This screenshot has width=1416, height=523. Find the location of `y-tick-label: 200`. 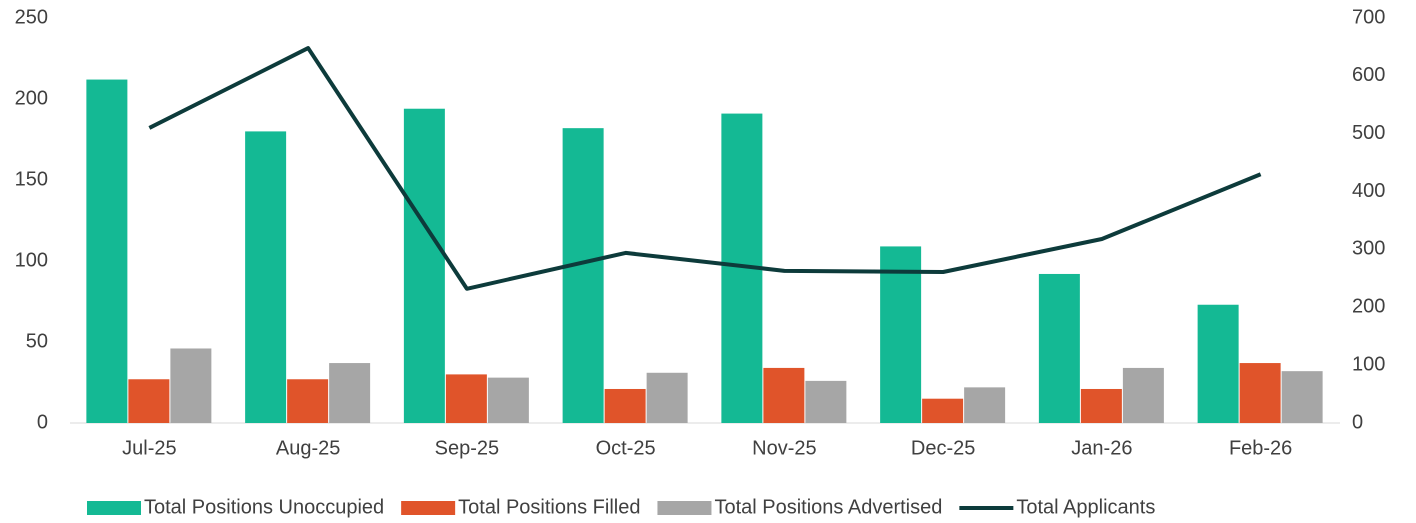

y-tick-label: 200 is located at coordinates (31, 98).